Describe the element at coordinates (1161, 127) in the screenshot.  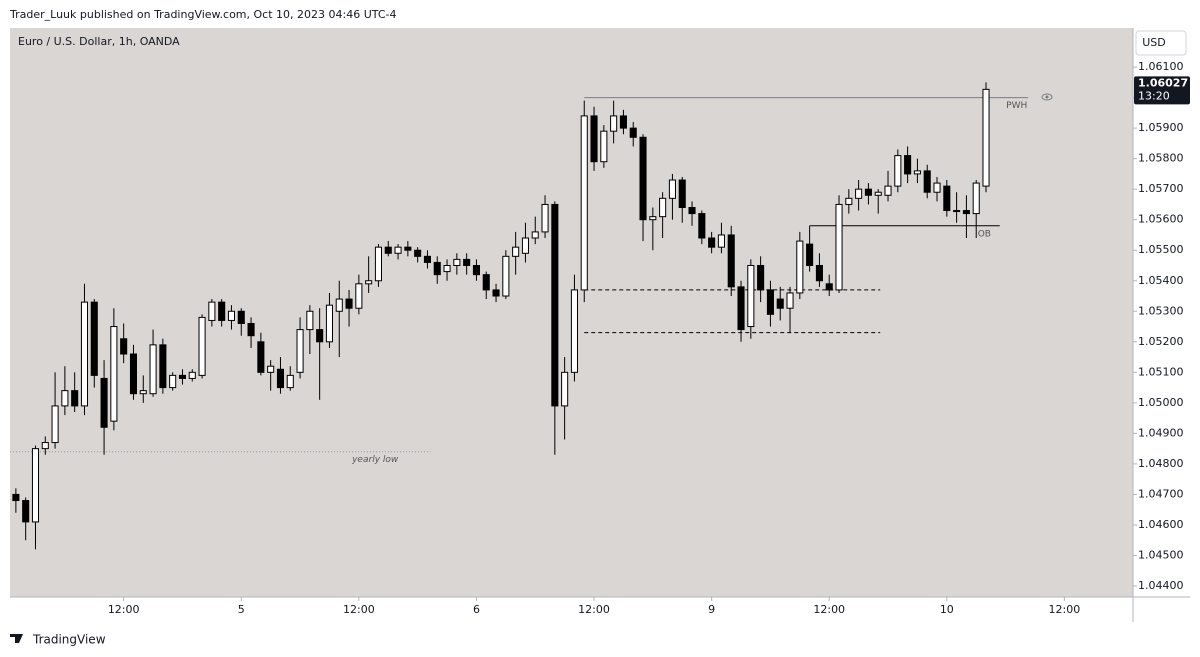
I see `y-tick-label: 1.05900` at that location.